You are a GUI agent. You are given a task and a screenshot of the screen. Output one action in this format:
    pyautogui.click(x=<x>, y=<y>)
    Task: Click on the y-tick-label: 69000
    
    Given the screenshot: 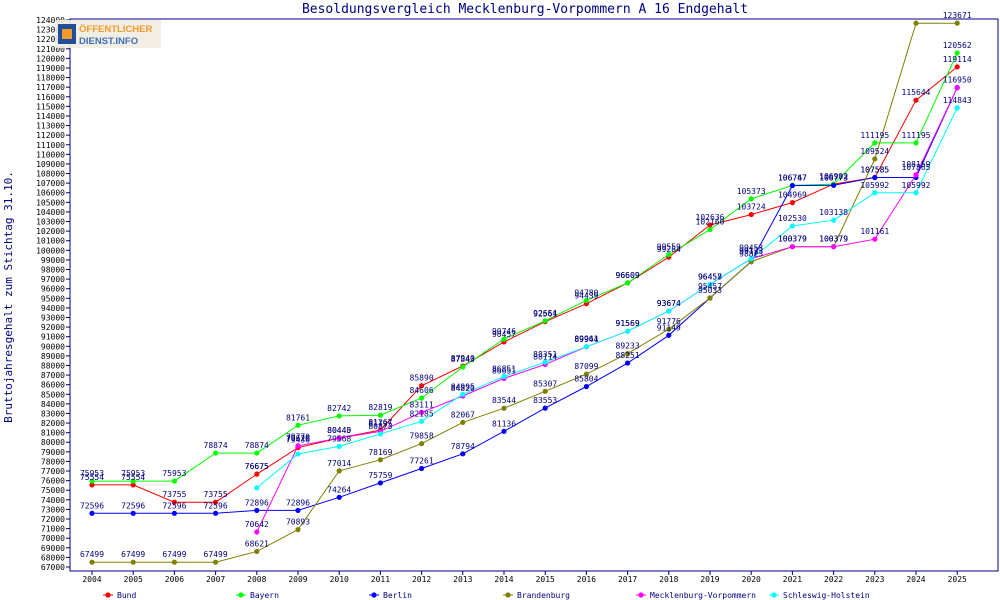 What is the action you would take?
    pyautogui.click(x=53, y=548)
    